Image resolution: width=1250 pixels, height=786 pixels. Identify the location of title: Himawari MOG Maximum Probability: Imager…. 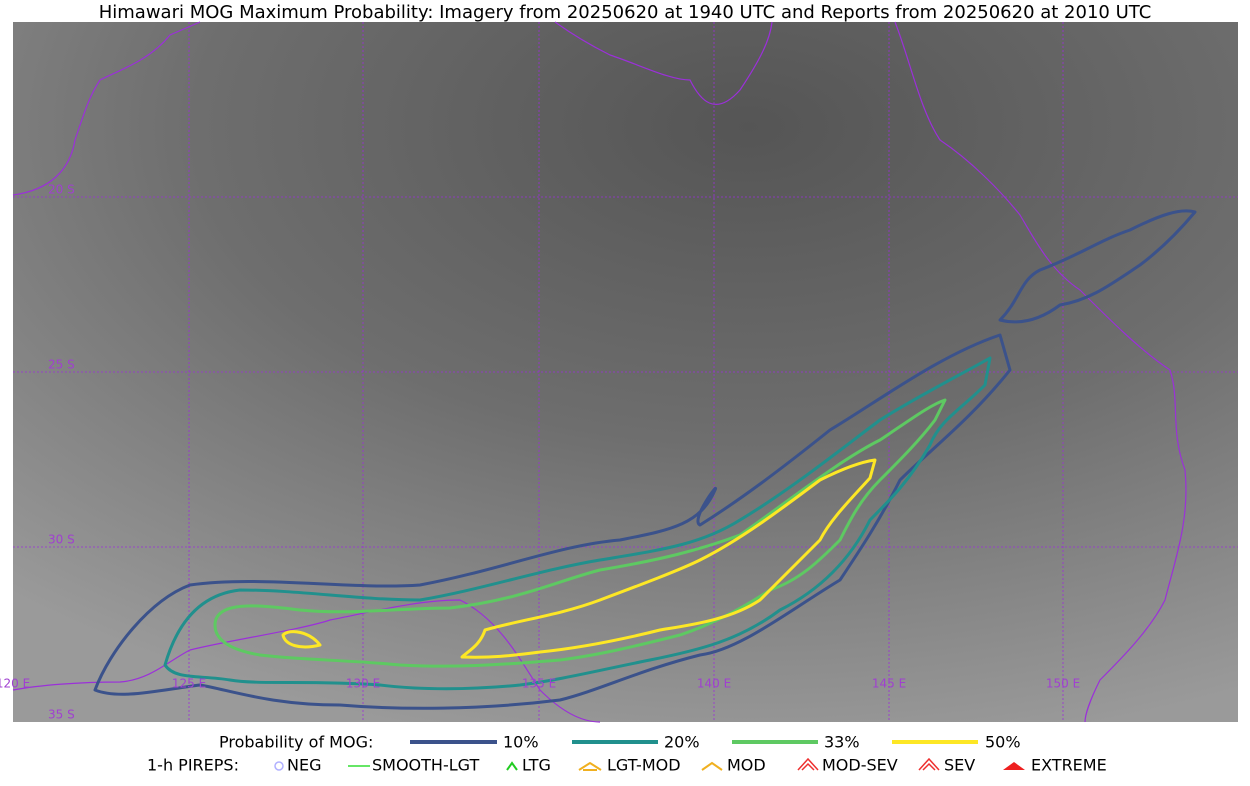
(625, 12).